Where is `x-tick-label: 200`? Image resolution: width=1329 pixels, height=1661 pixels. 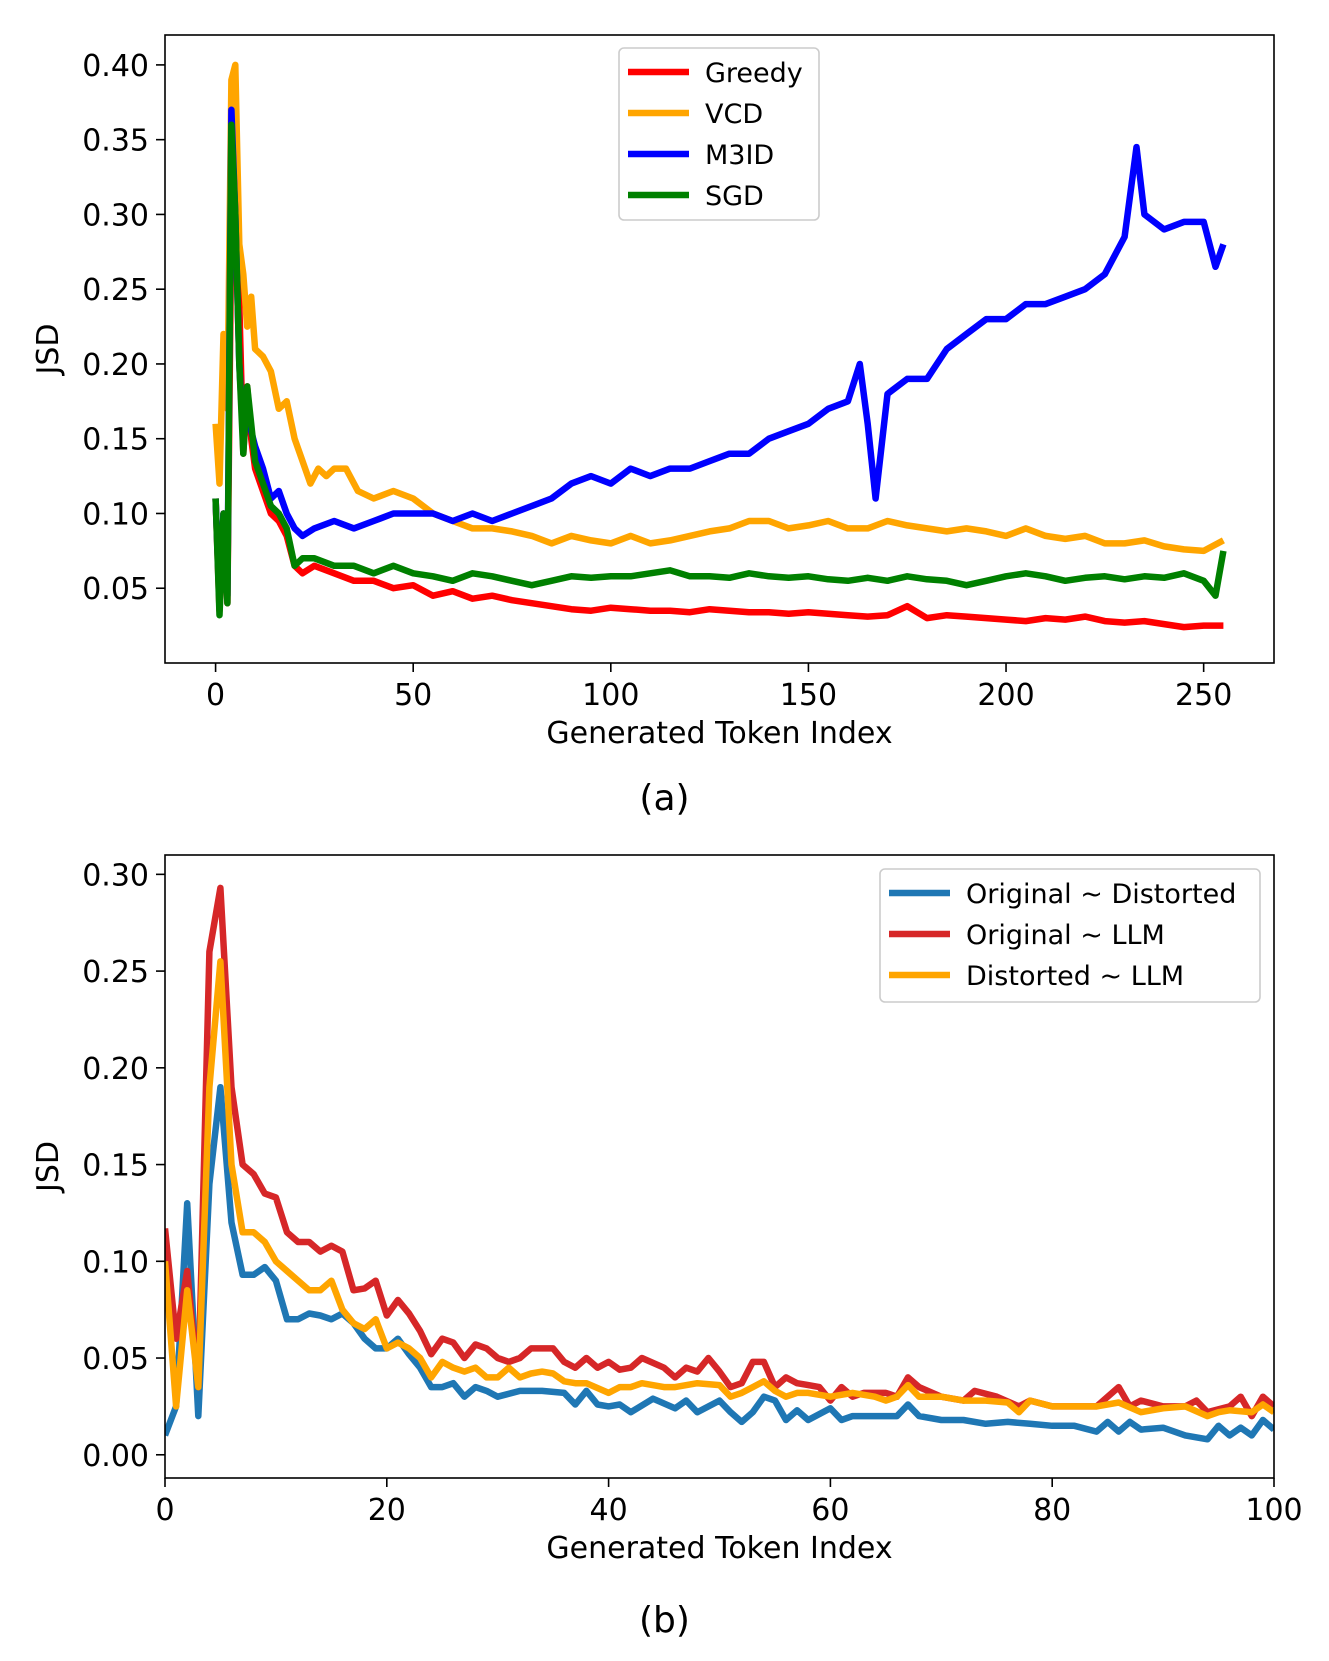
x-tick-label: 200 is located at coordinates (1005, 695).